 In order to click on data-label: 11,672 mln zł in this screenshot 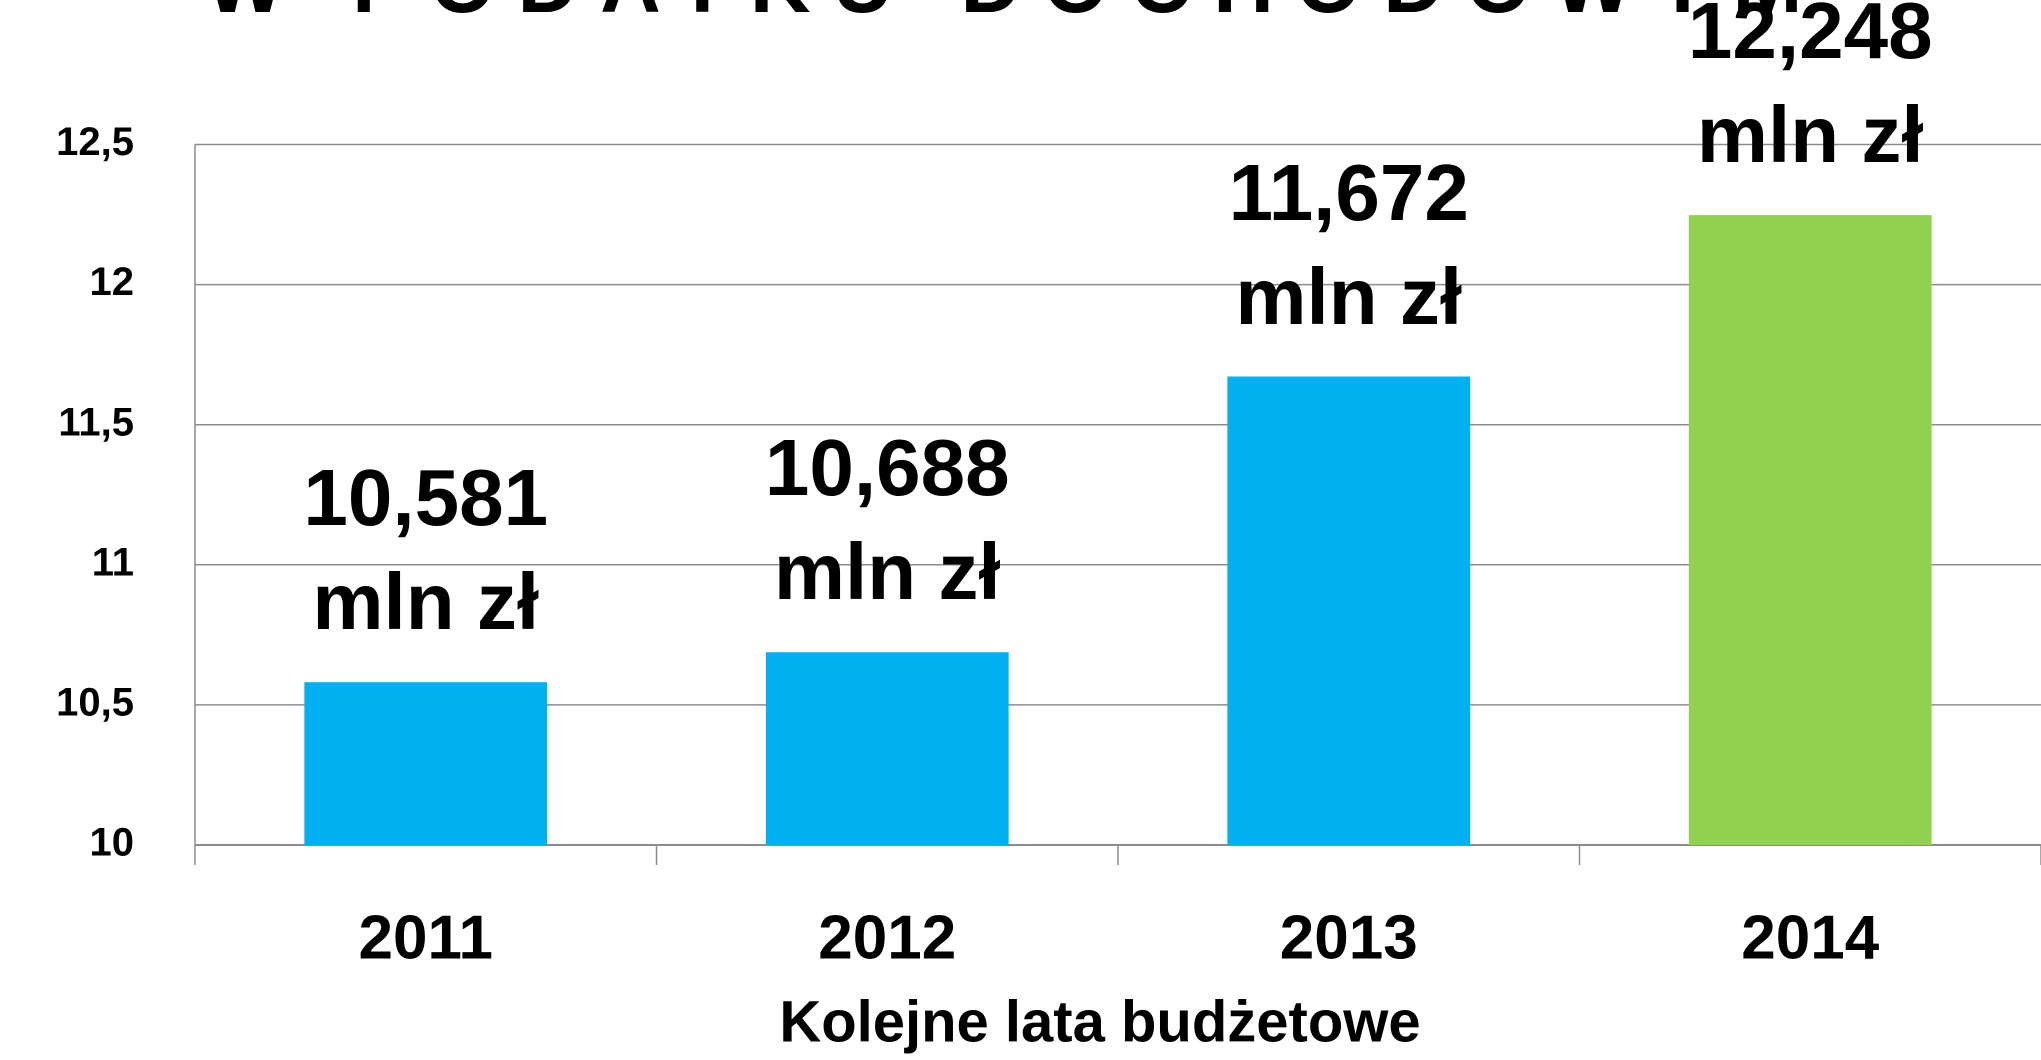, I will do `click(1348, 244)`.